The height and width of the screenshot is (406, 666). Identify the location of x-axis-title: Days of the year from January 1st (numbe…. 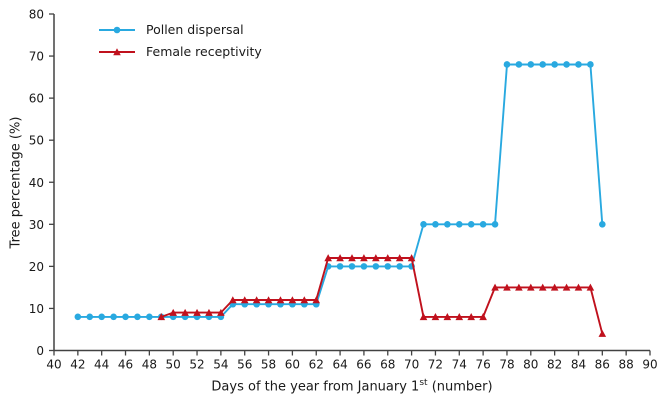
(352, 386).